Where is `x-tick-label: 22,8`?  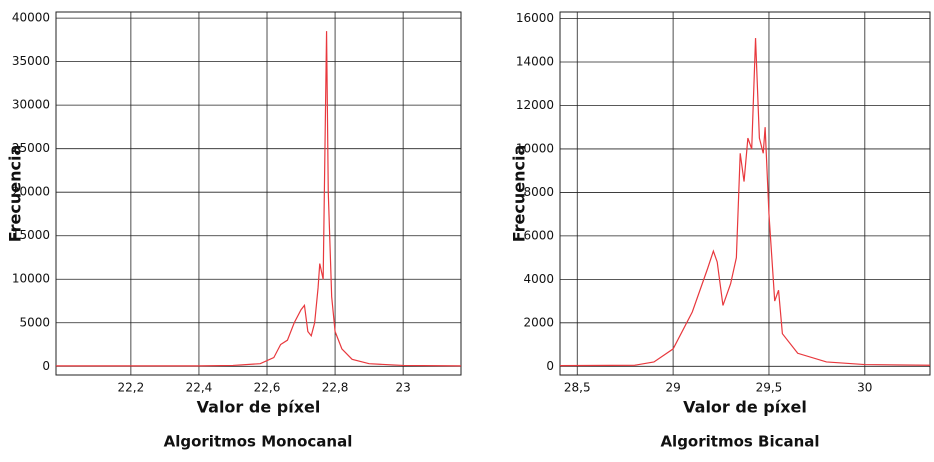 x-tick-label: 22,8 is located at coordinates (335, 388).